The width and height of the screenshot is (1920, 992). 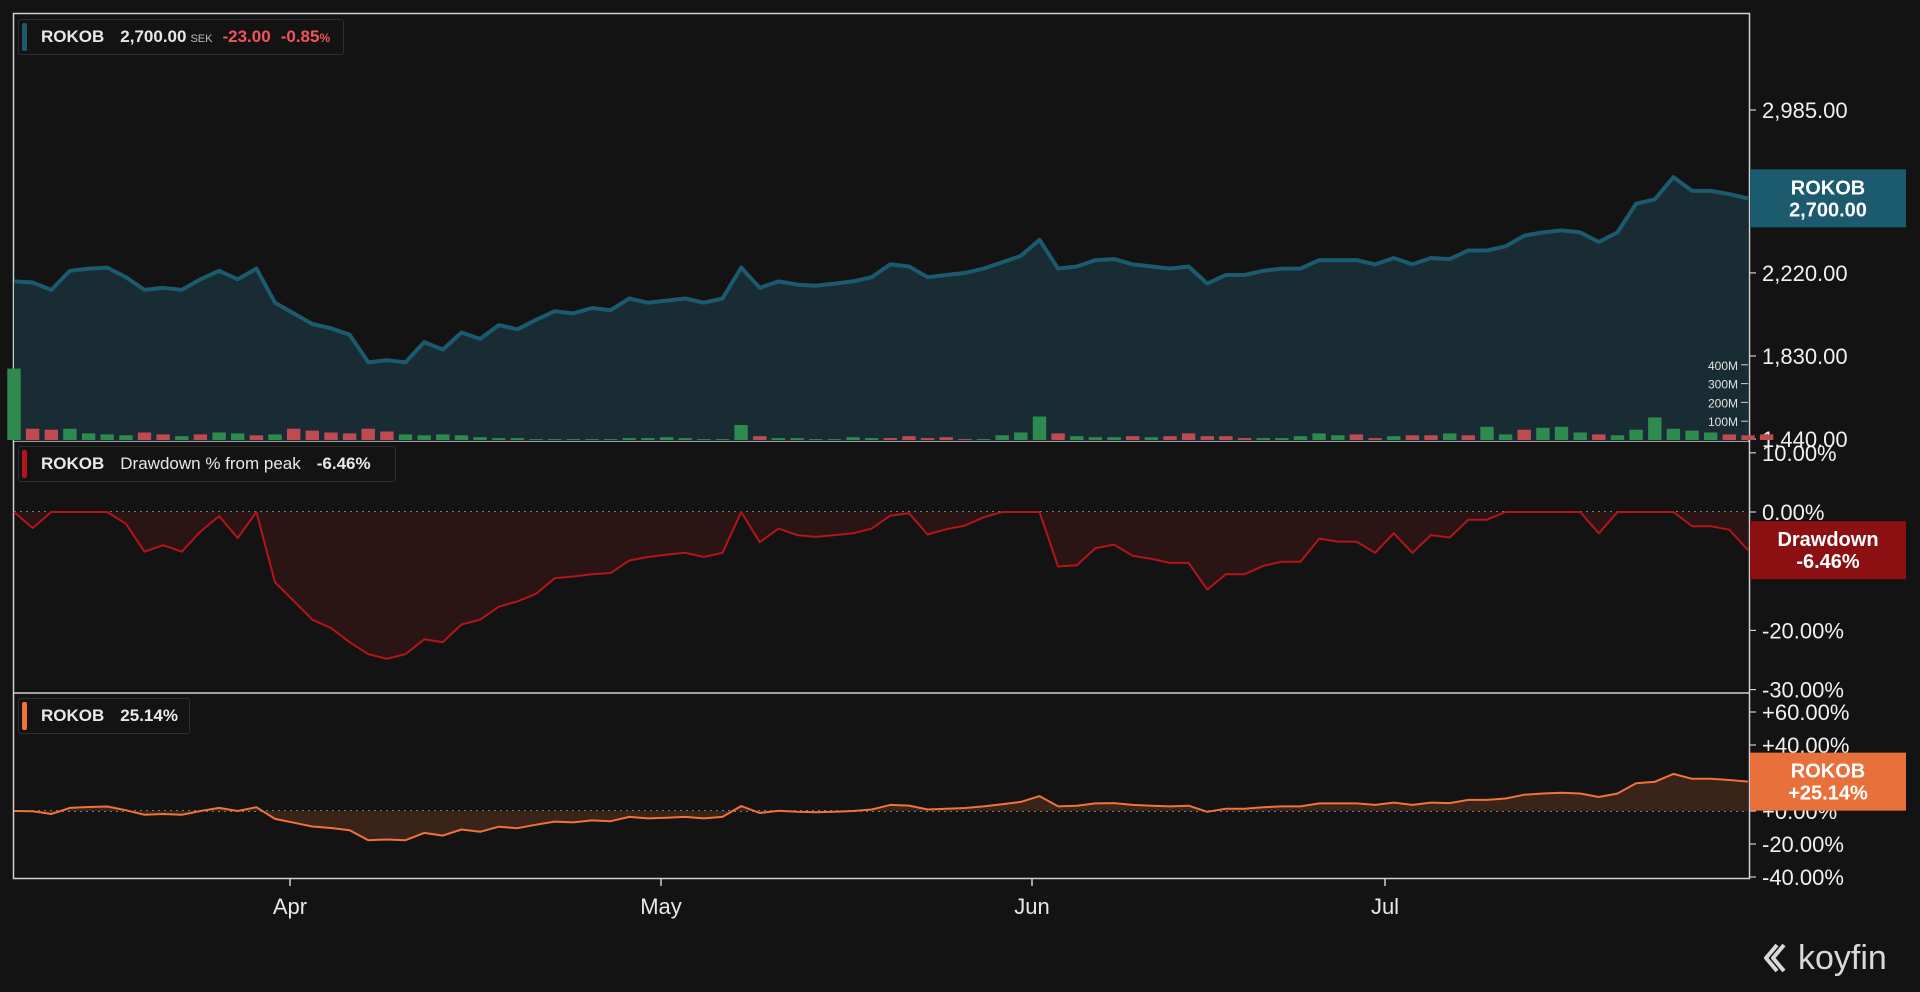 What do you see at coordinates (1828, 772) in the screenshot?
I see `return-value-tag-name: ROKOB` at bounding box center [1828, 772].